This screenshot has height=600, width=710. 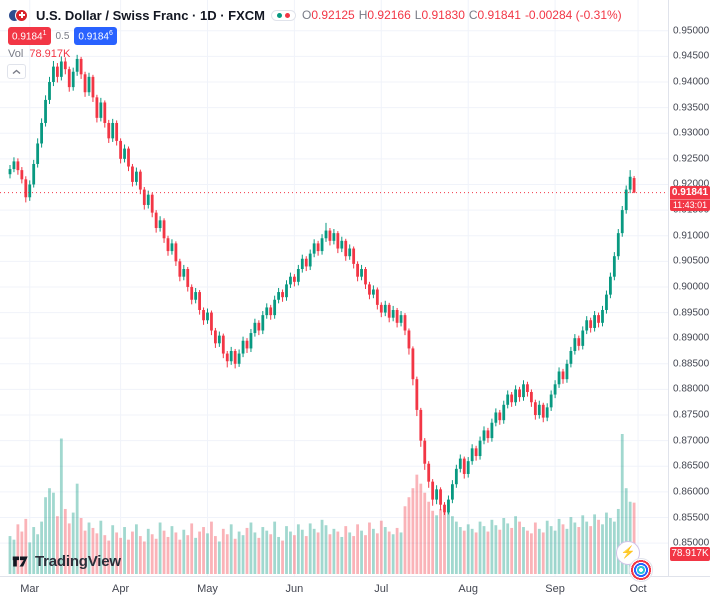 I want to click on close-key: C, so click(x=473, y=15).